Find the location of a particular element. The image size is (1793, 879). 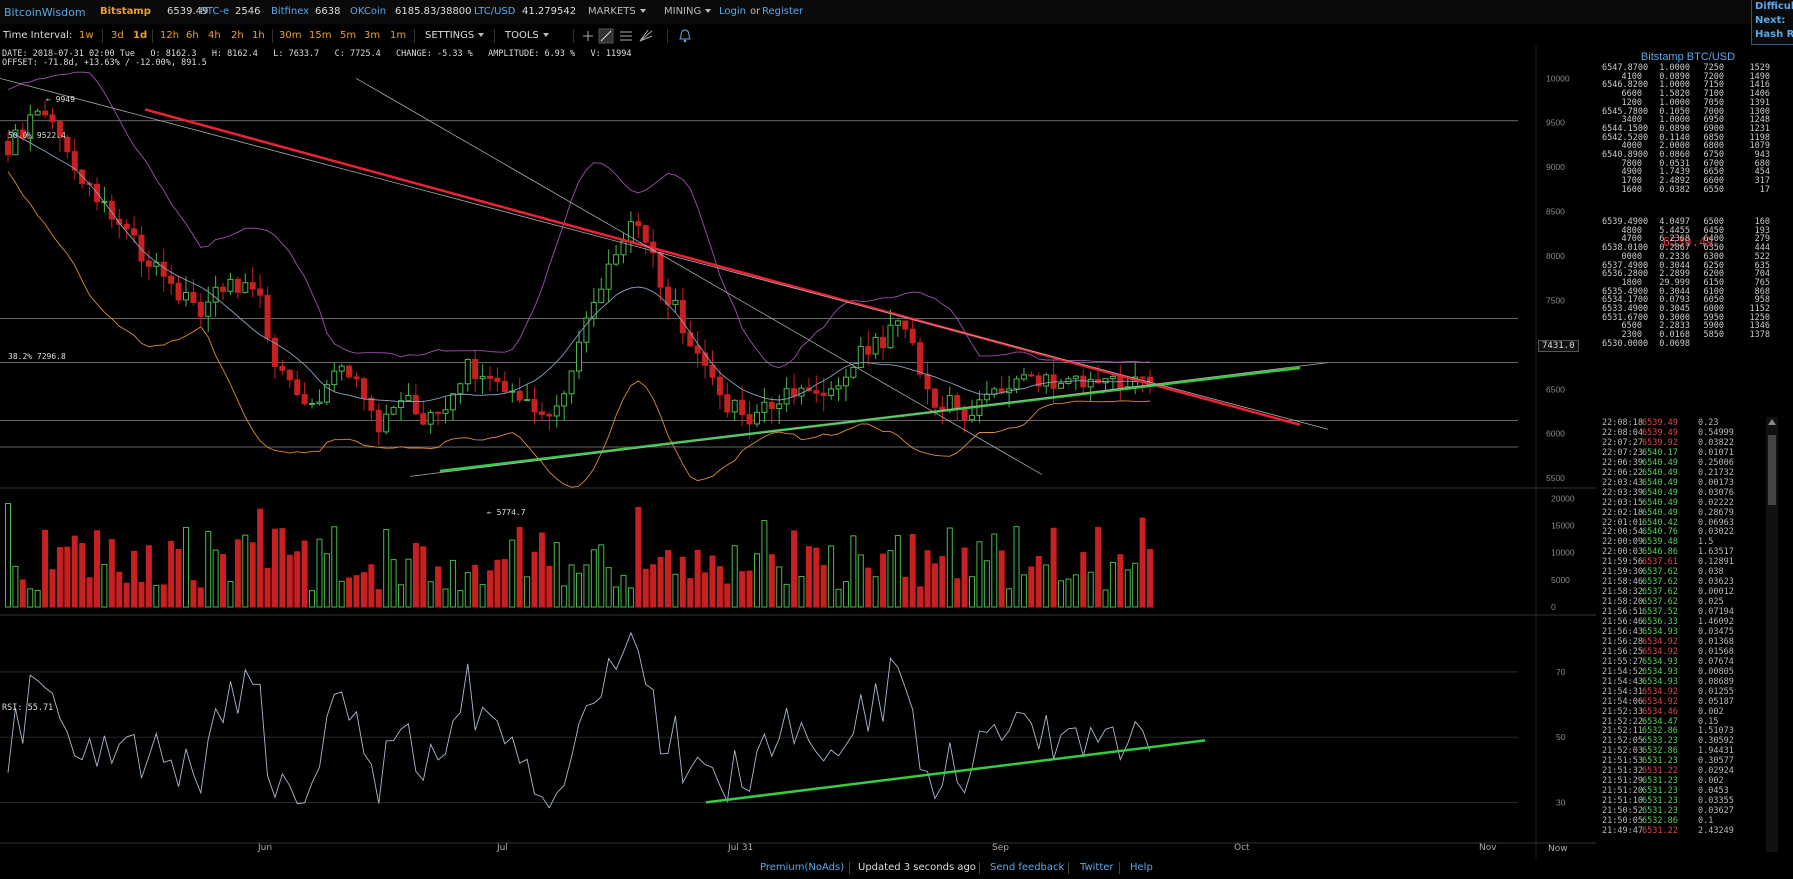

interval-30m: 30m is located at coordinates (290, 35).